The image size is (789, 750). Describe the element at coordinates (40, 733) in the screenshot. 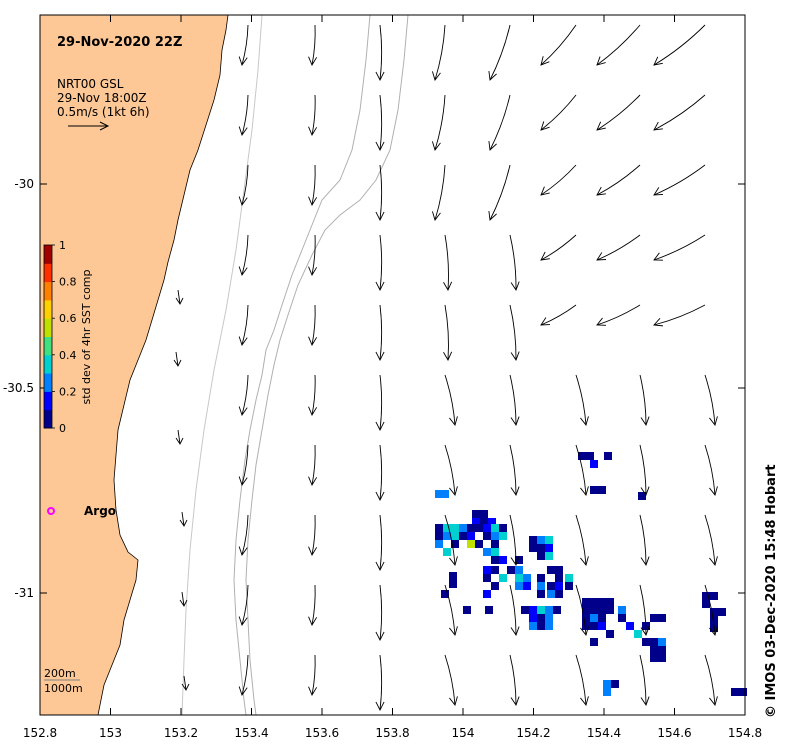

I see `x-tick-label: 152.8` at that location.